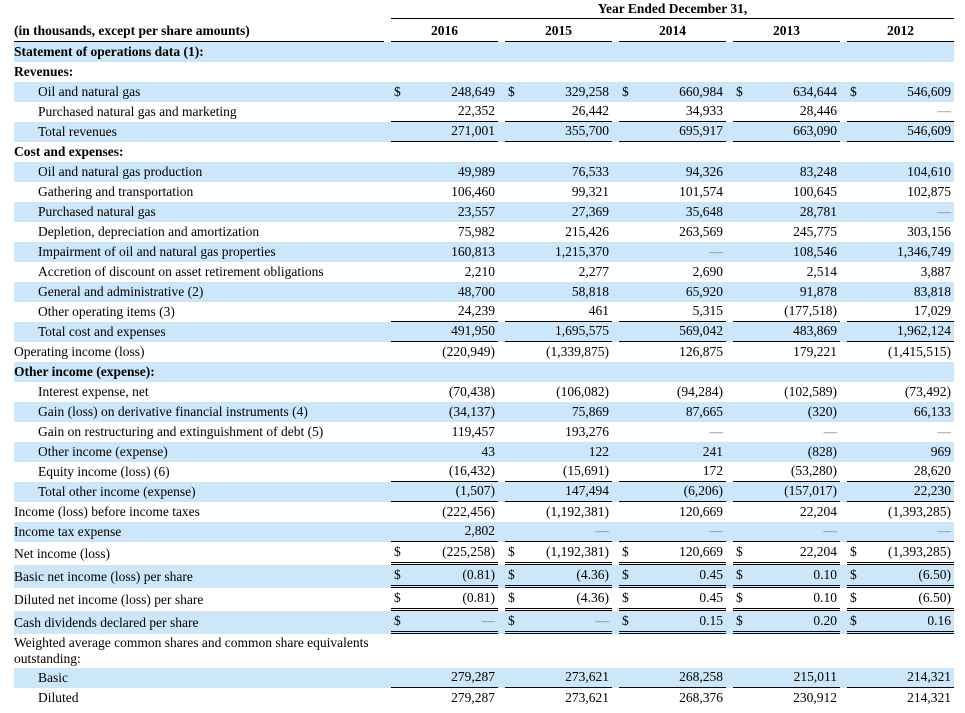 This screenshot has height=713, width=965. What do you see at coordinates (587, 231) in the screenshot?
I see `cell-value: 215,426` at bounding box center [587, 231].